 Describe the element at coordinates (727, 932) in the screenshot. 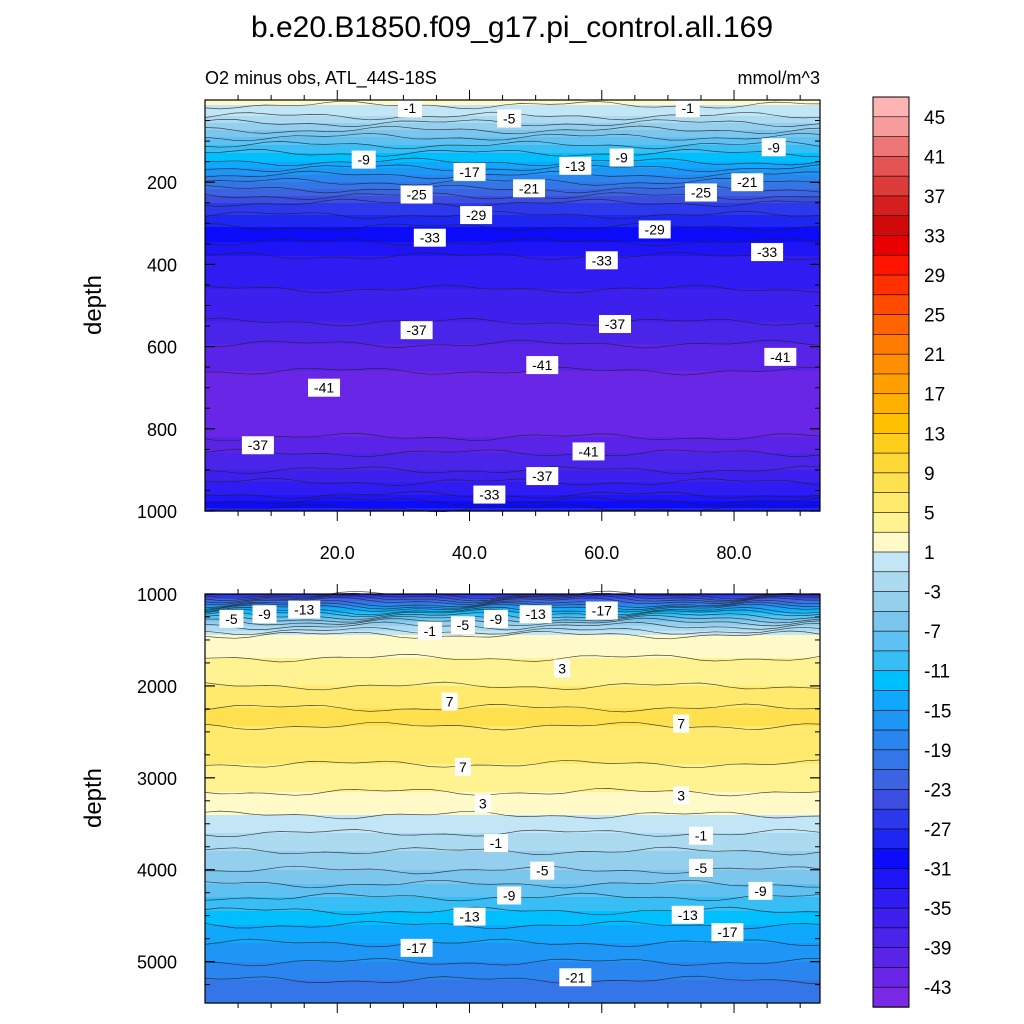

I see `svg-text: -17` at that location.